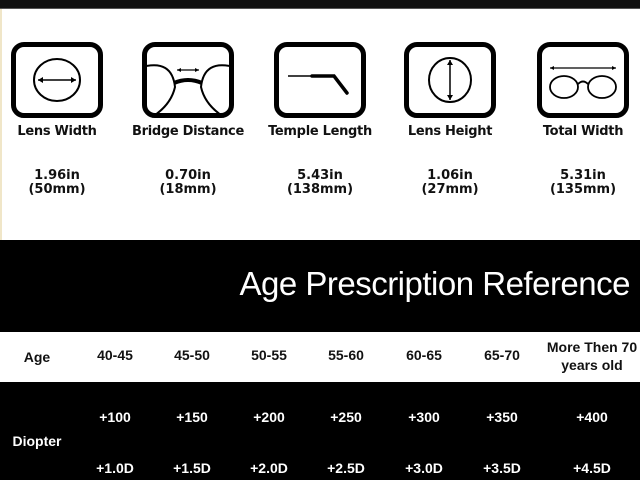 The height and width of the screenshot is (480, 640). What do you see at coordinates (502, 355) in the screenshot?
I see `age-cell: 65-70` at bounding box center [502, 355].